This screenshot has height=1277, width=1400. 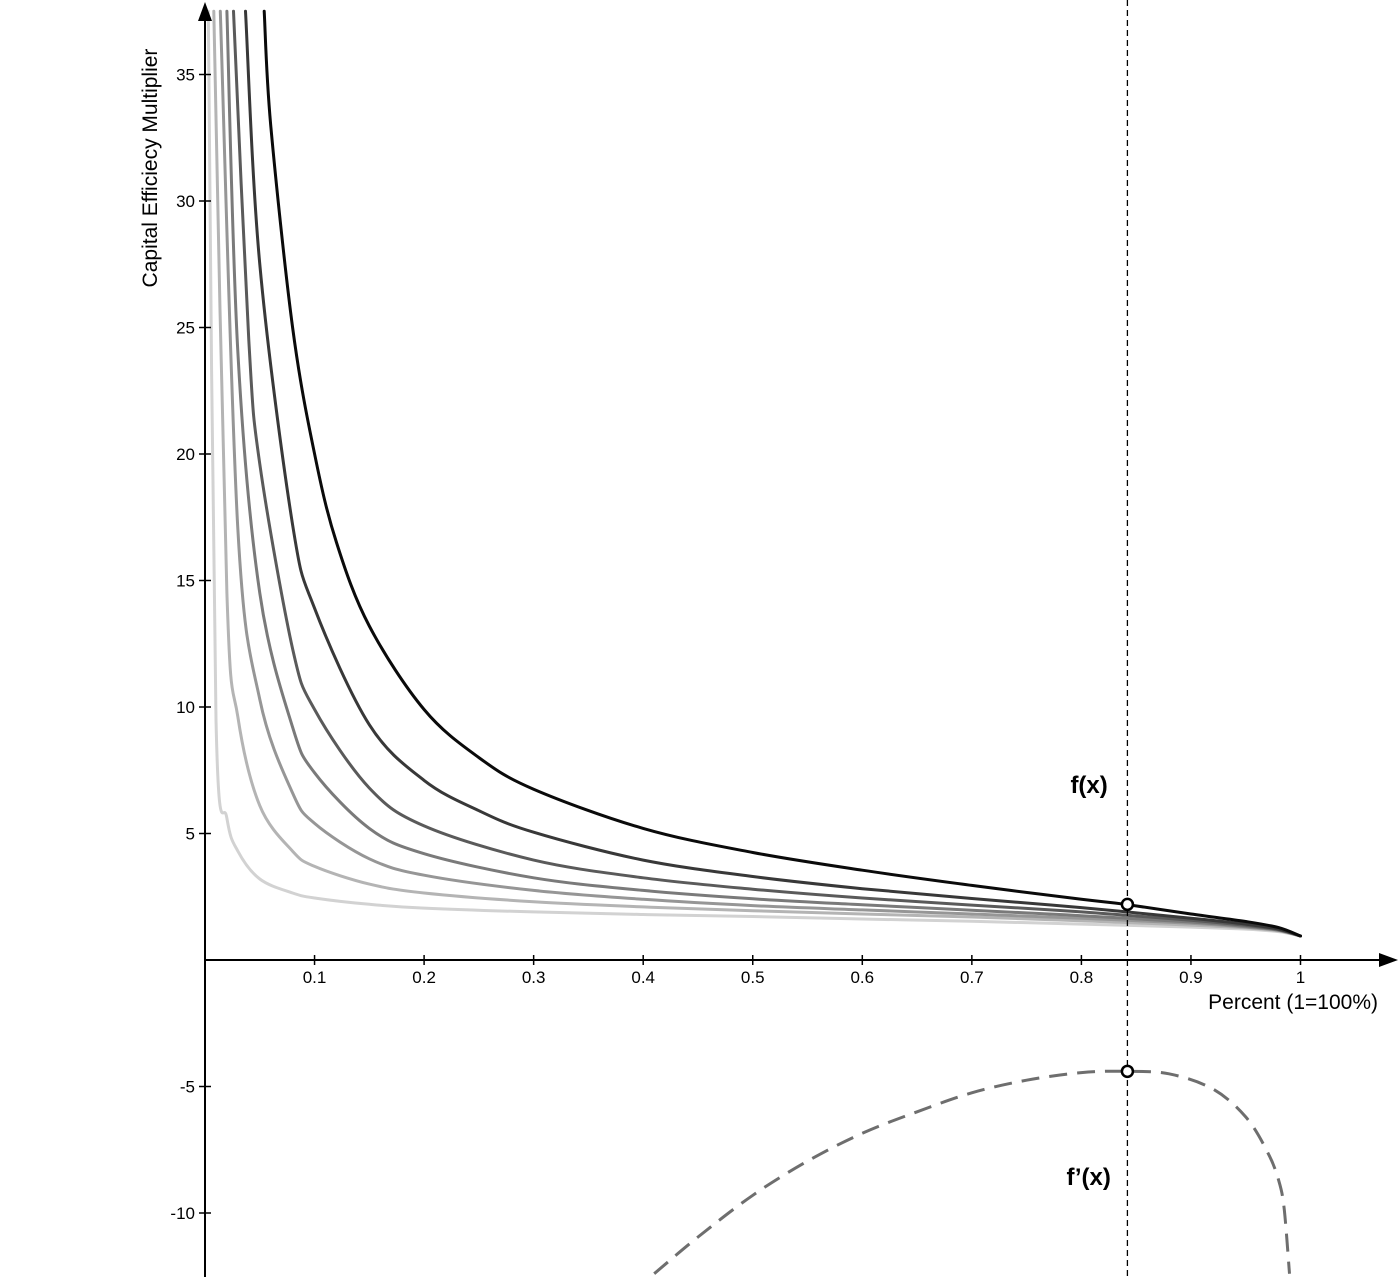 I want to click on y-axis-title: Capital Efficiecy Multiplier, so click(x=150, y=168).